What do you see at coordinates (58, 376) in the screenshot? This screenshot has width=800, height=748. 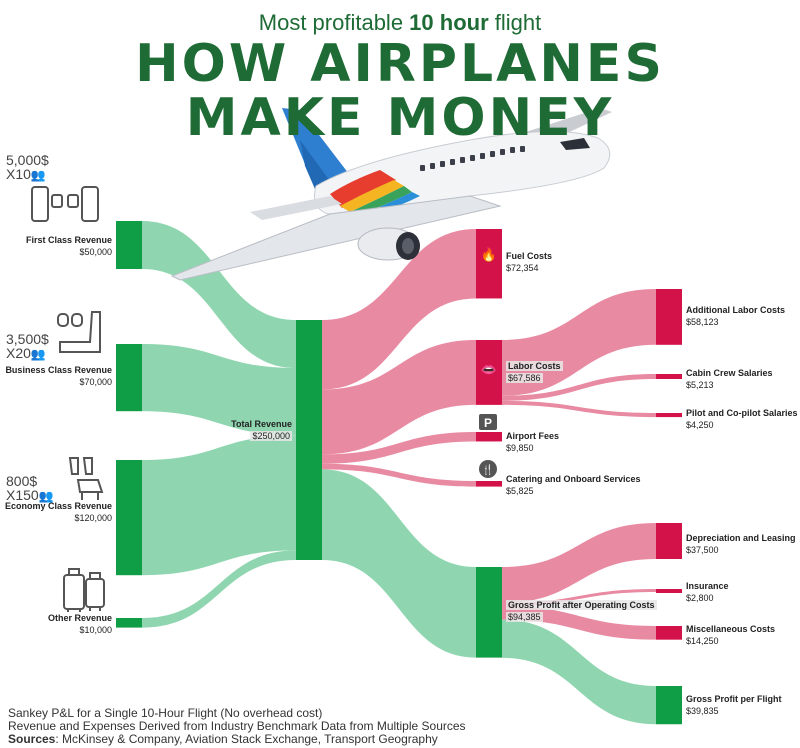 I see `label-business-class: Business Class Revenue $70,000` at bounding box center [58, 376].